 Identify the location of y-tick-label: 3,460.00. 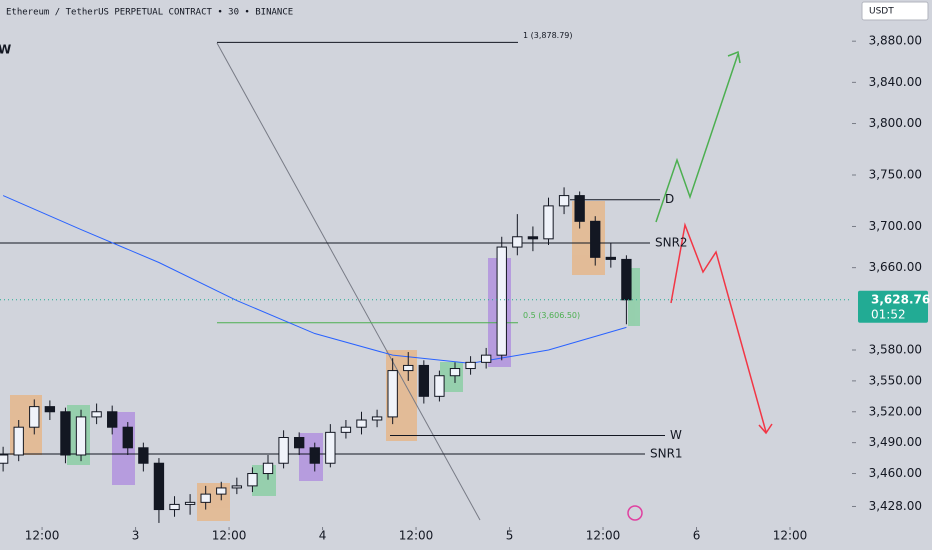
(895, 473).